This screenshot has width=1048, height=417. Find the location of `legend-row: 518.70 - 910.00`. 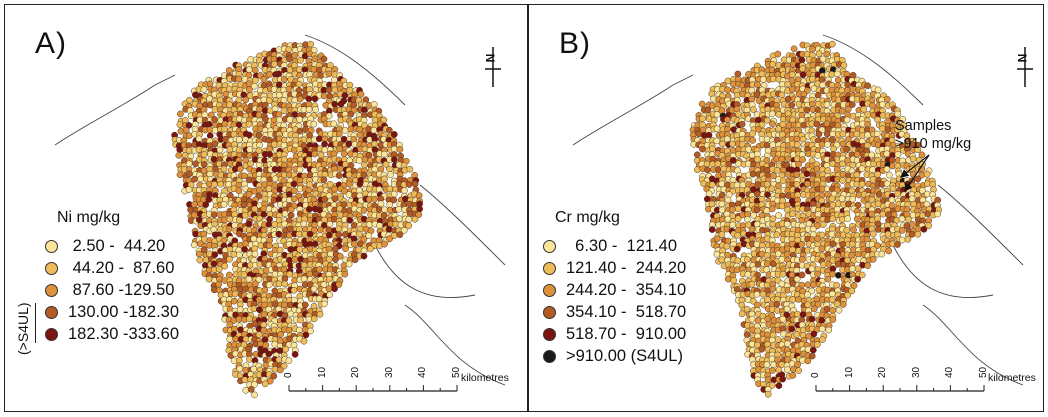

legend-row: 518.70 - 910.00 is located at coordinates (614, 334).